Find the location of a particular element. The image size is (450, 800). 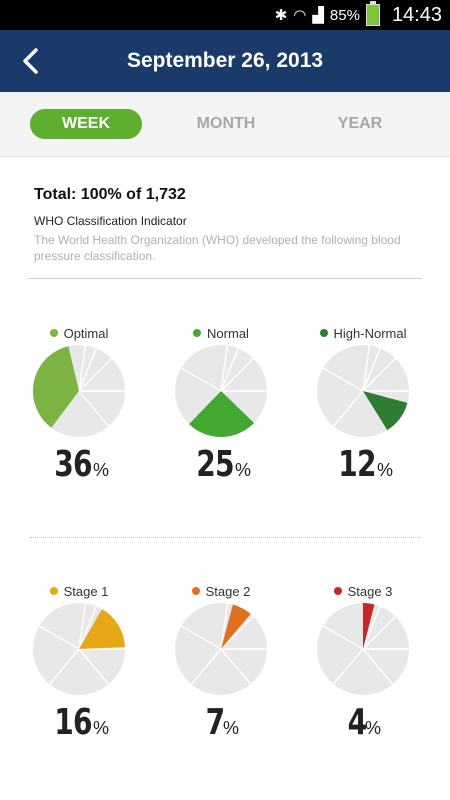

signal-icon: ▟ is located at coordinates (318, 15).